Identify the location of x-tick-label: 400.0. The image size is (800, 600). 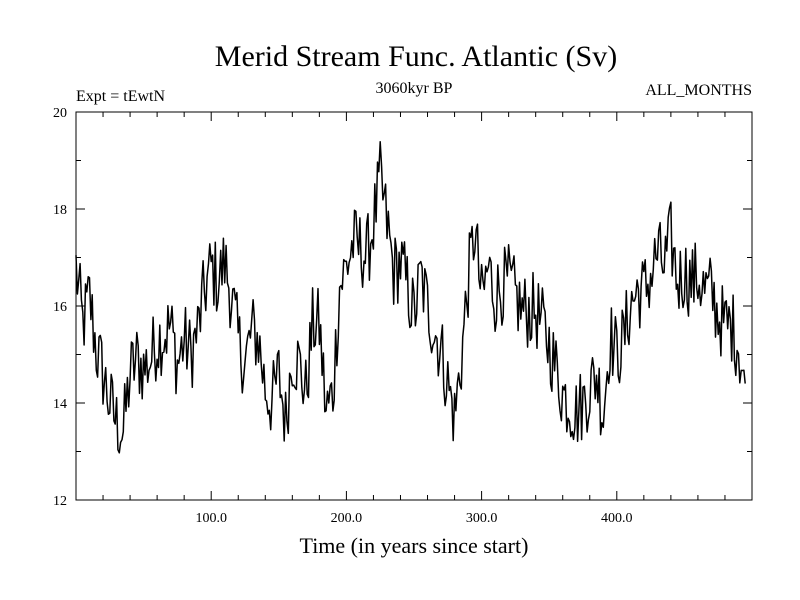
(617, 518).